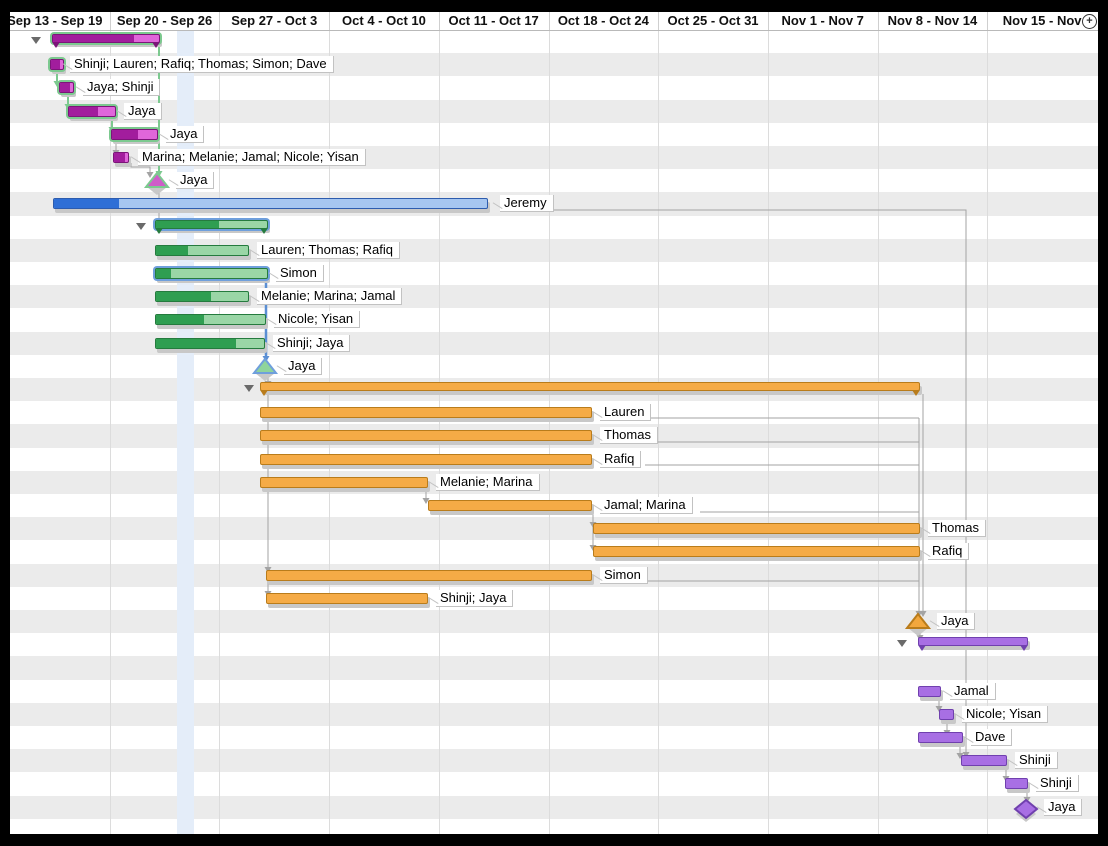 Image resolution: width=1108 pixels, height=846 pixels. What do you see at coordinates (554, 840) in the screenshot?
I see `window-frame-bottom` at bounding box center [554, 840].